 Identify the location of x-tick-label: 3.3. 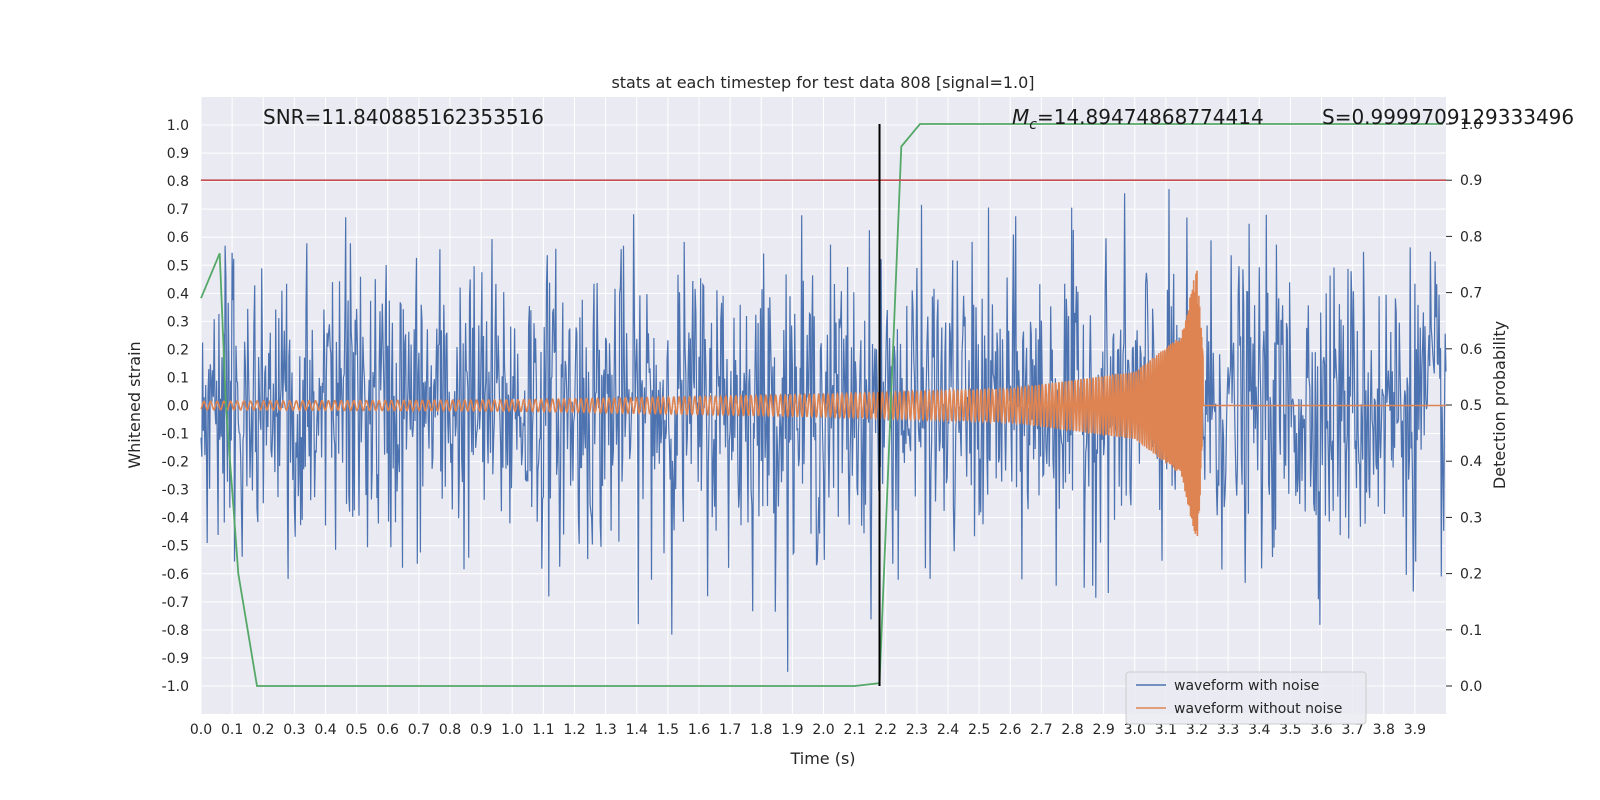
(1228, 730).